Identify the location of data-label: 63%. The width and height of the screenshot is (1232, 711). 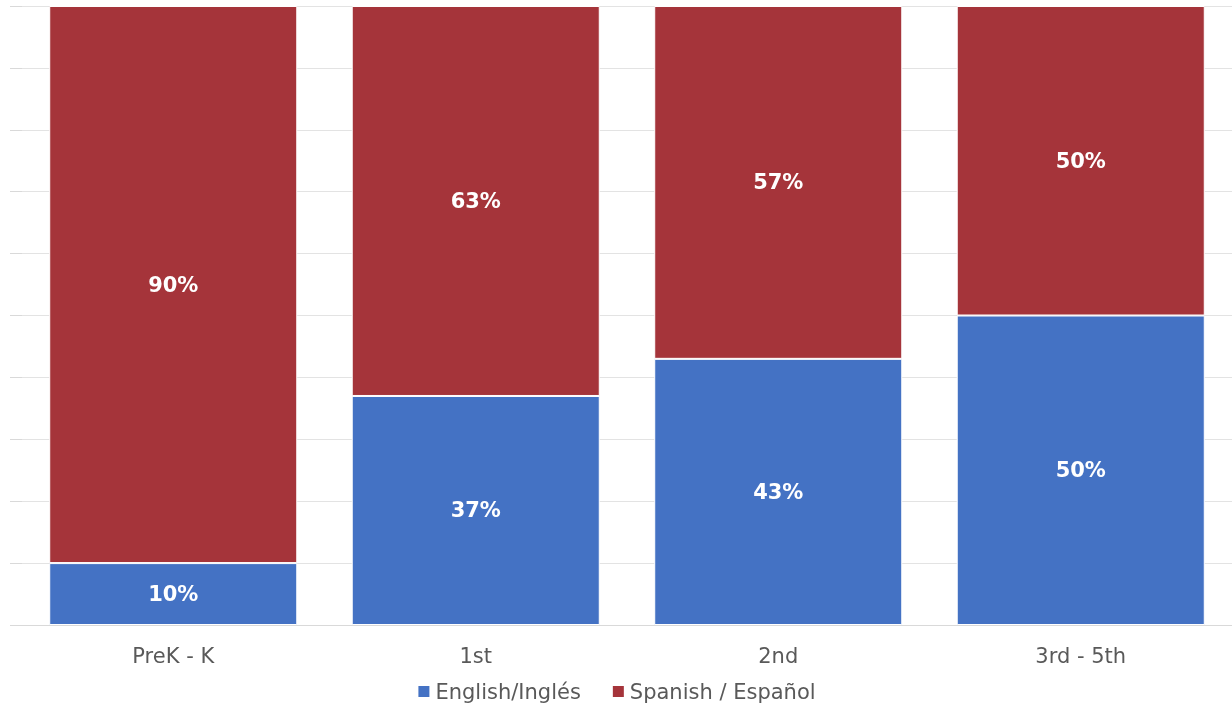
(475, 200).